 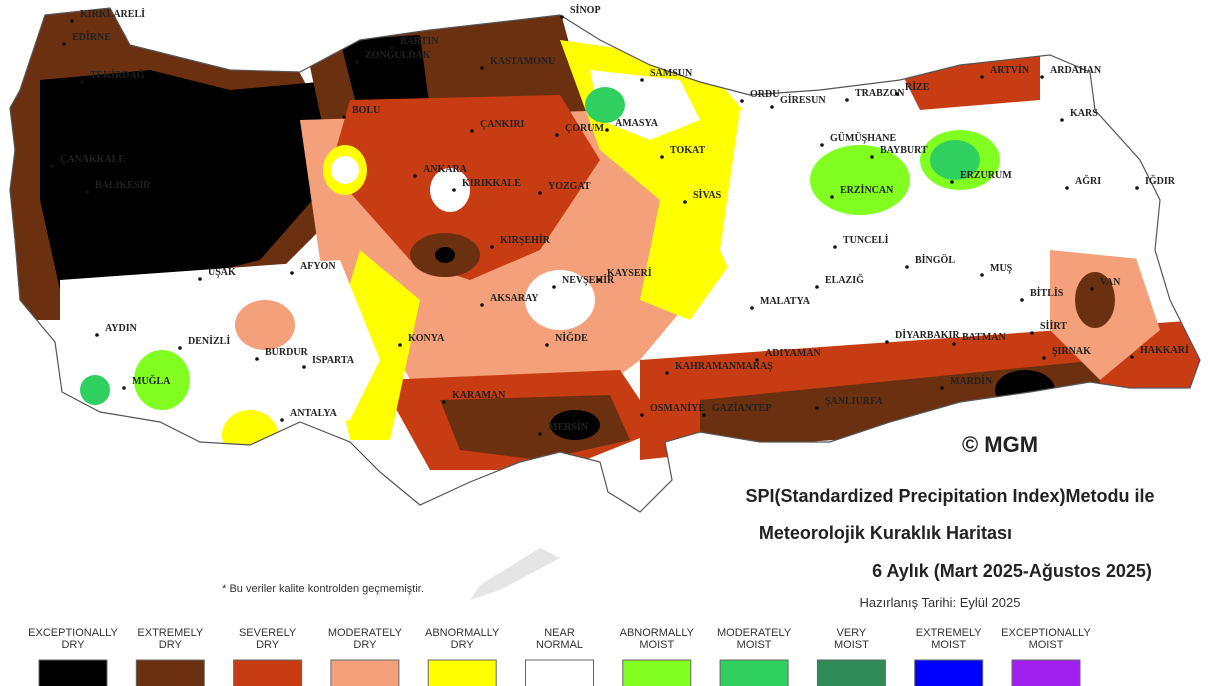 What do you see at coordinates (707, 195) in the screenshot?
I see `city-label: SİVAS` at bounding box center [707, 195].